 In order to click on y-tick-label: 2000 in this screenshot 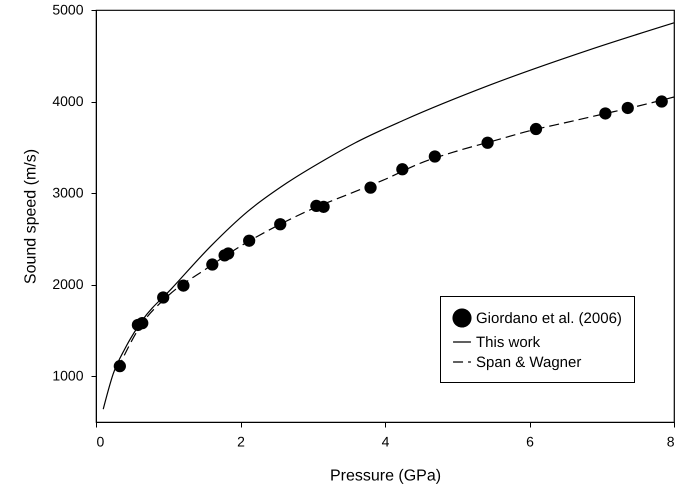, I will do `click(68, 284)`.